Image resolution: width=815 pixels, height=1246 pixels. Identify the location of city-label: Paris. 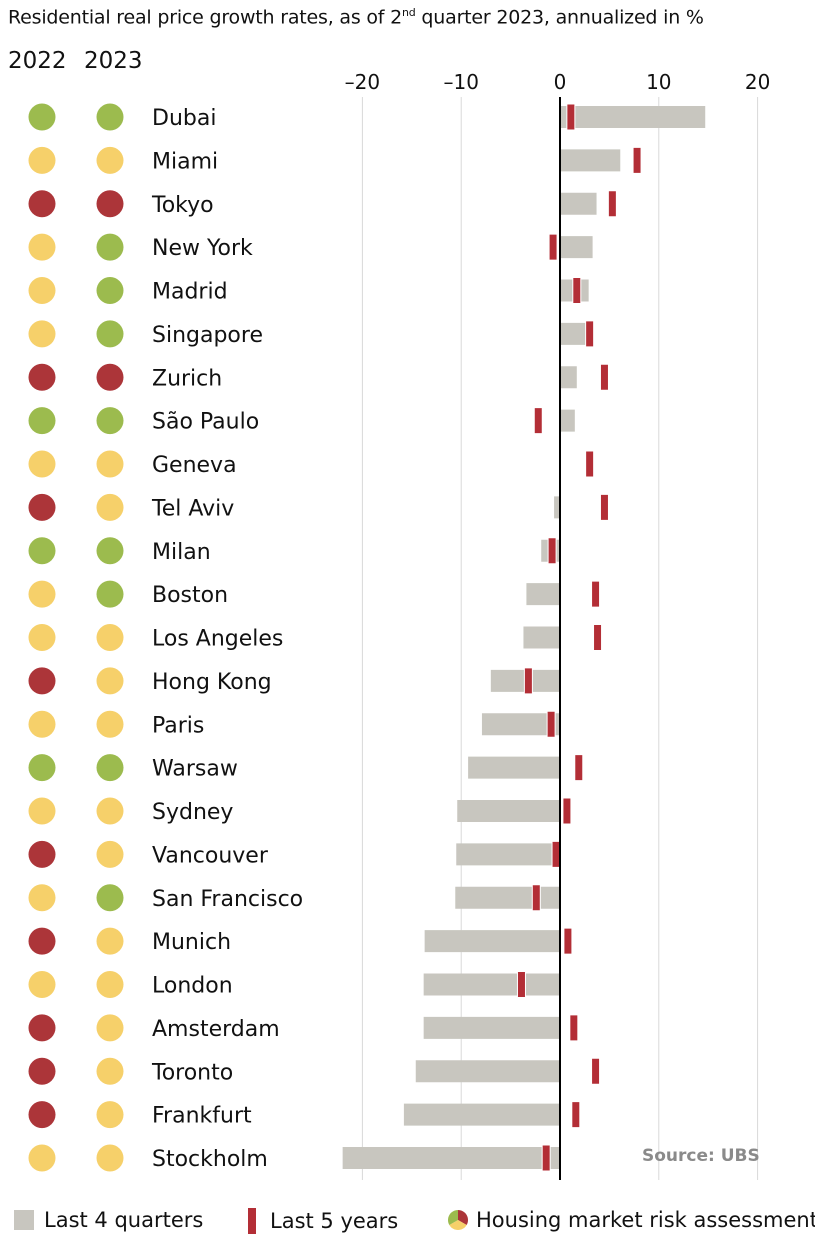
(178, 725).